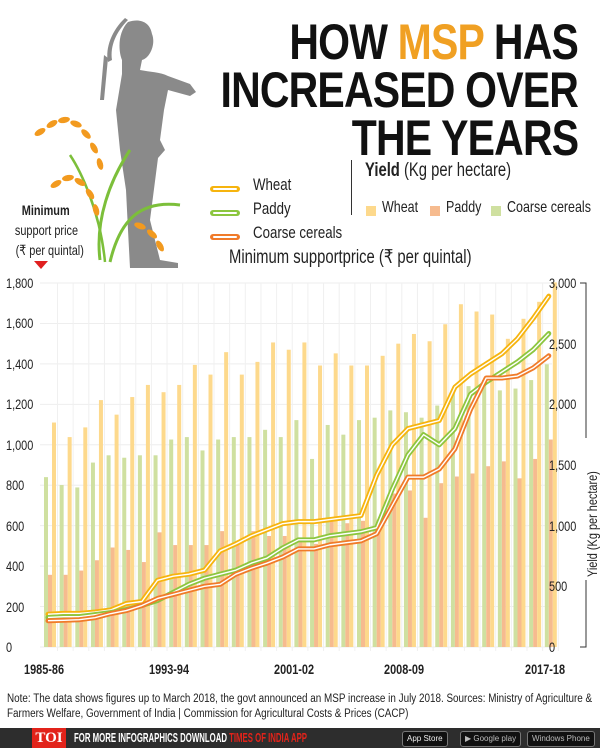 The height and width of the screenshot is (748, 600). I want to click on legend-divider, so click(351, 187).